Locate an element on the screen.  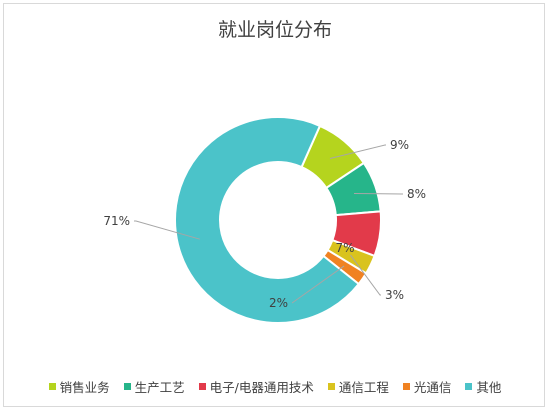
data-label: 7% is located at coordinates (344, 248).